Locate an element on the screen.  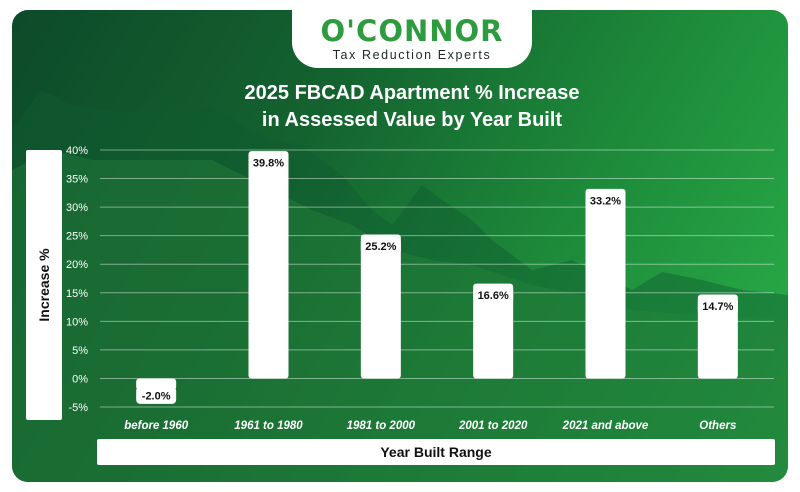
x-axis-label: Year Built Range is located at coordinates (436, 452).